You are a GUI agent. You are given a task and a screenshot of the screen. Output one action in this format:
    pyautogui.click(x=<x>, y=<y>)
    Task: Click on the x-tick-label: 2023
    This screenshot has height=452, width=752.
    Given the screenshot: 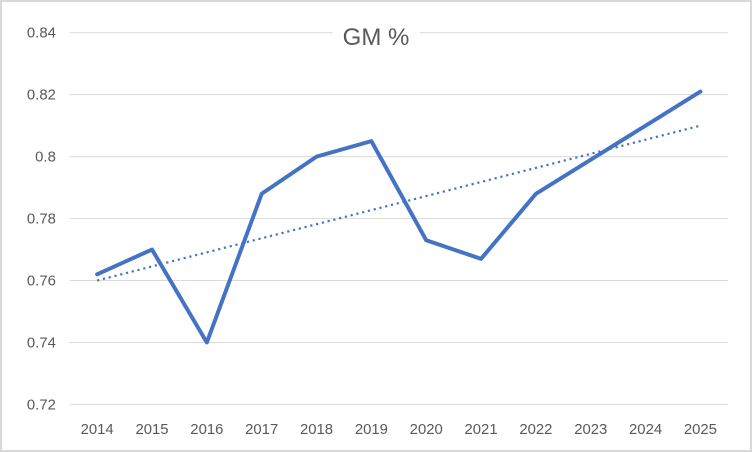 What is the action you would take?
    pyautogui.click(x=590, y=430)
    